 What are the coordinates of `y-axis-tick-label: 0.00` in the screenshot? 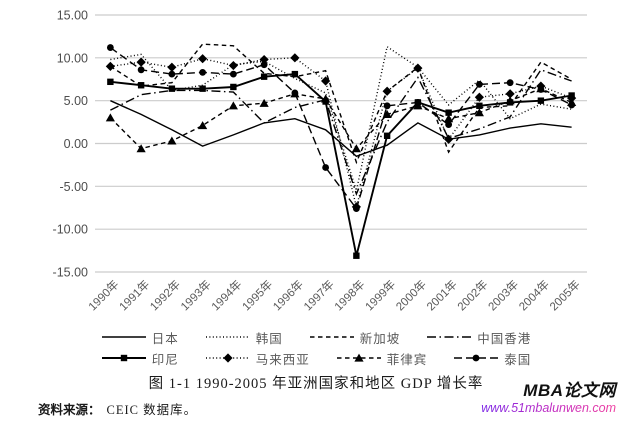 It's located at (76, 144).